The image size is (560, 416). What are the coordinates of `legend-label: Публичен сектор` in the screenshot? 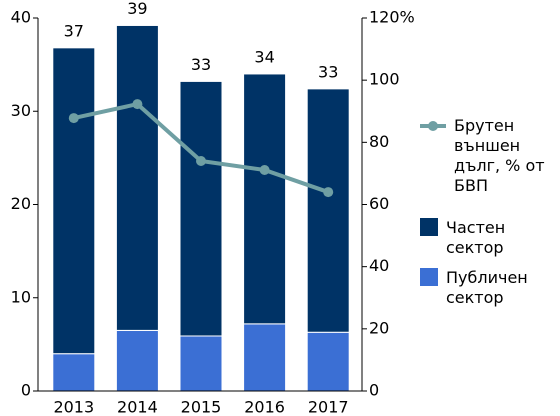 It's located at (487, 287).